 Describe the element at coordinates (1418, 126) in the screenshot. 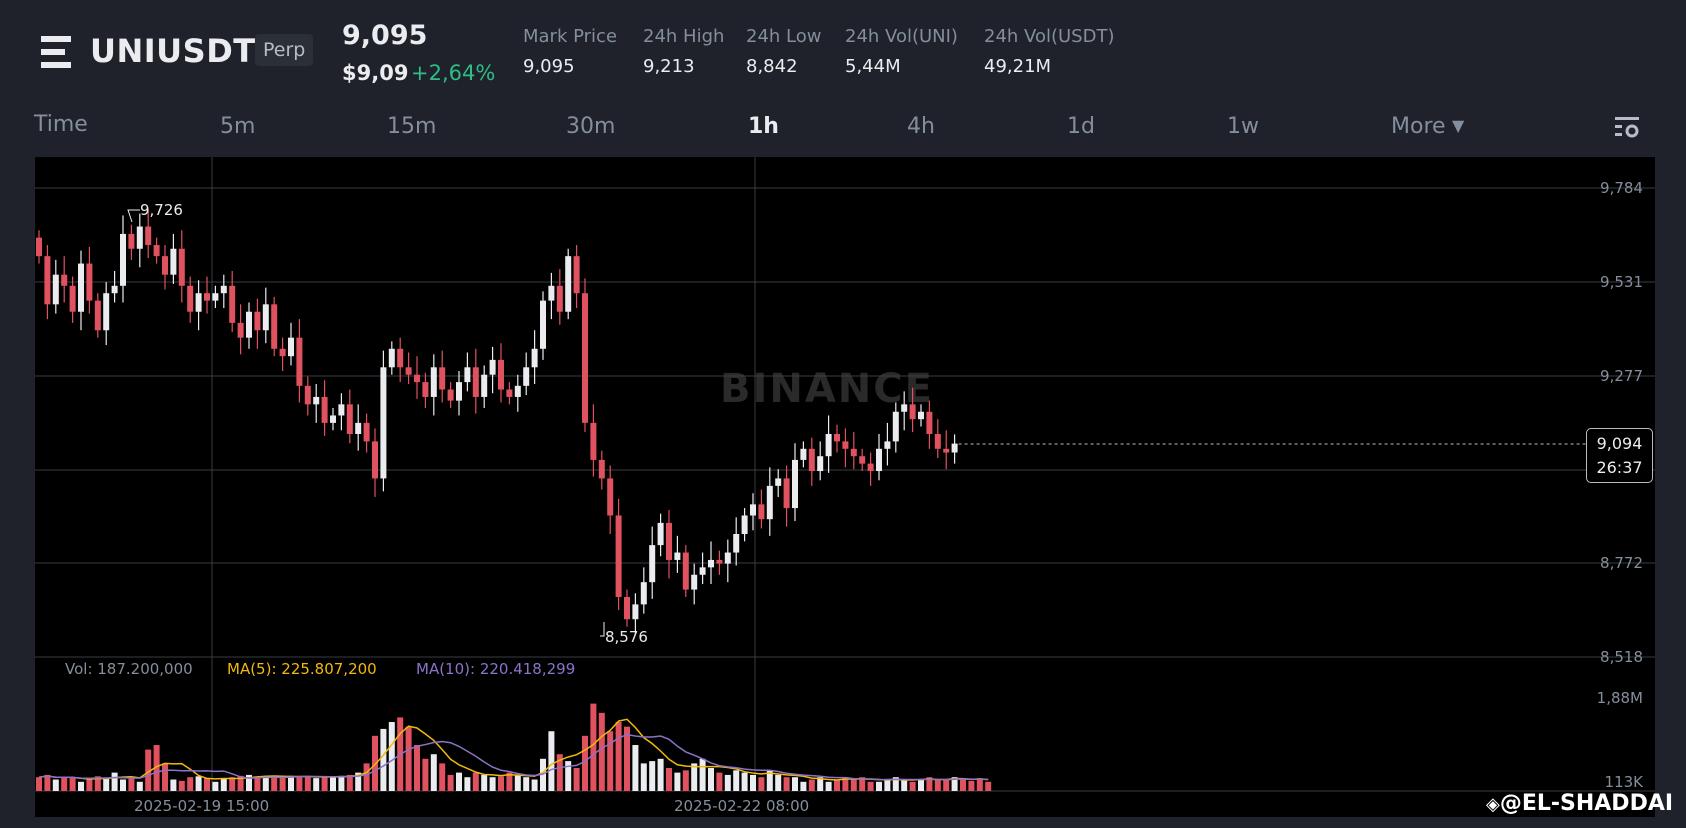

I see `timeframe-more: More` at that location.